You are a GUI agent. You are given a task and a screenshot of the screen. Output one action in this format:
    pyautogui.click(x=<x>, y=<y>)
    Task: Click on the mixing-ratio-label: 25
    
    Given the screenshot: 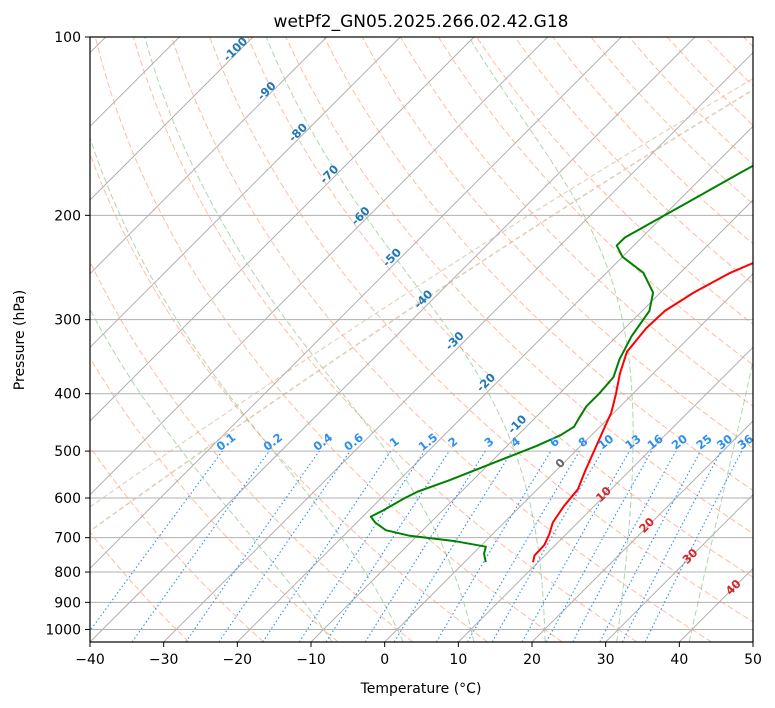 What is the action you would take?
    pyautogui.click(x=703, y=442)
    